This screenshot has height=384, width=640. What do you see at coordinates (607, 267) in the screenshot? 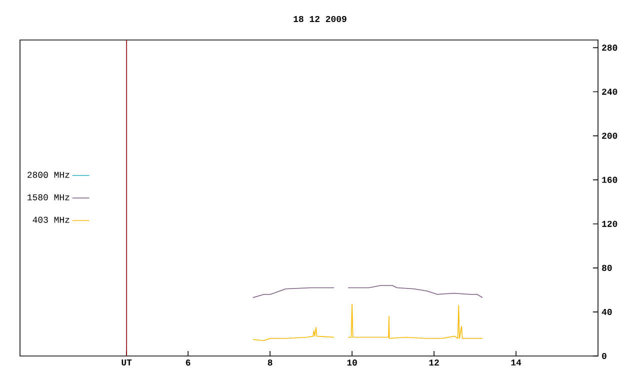
I see `y-tick-label: 80` at bounding box center [607, 267].